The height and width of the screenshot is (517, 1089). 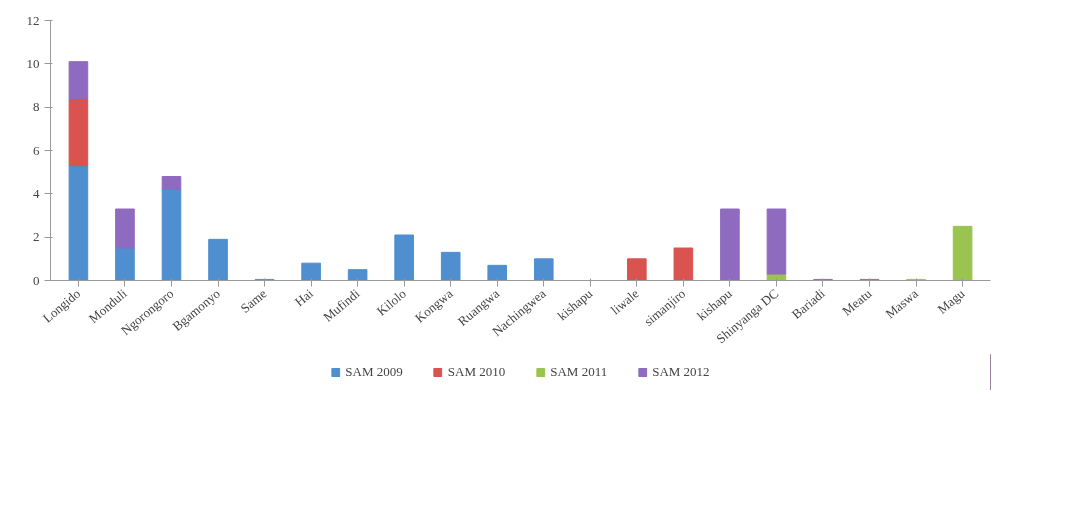 I want to click on legend-label: SAM 2011, so click(x=579, y=372).